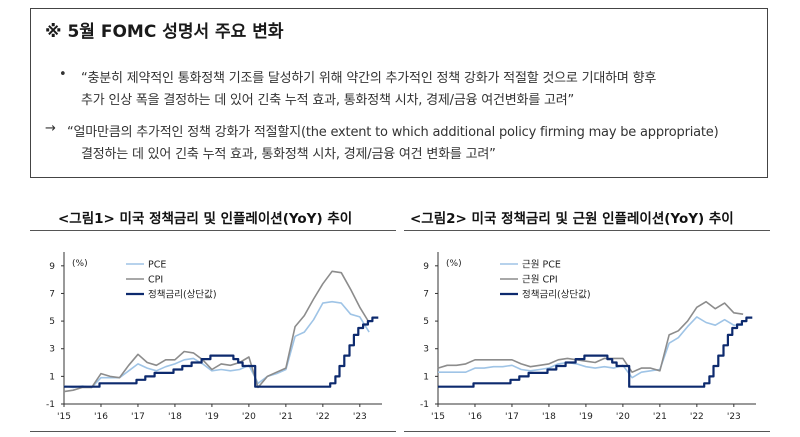  I want to click on chart0-unit-label: (%), so click(80, 264).